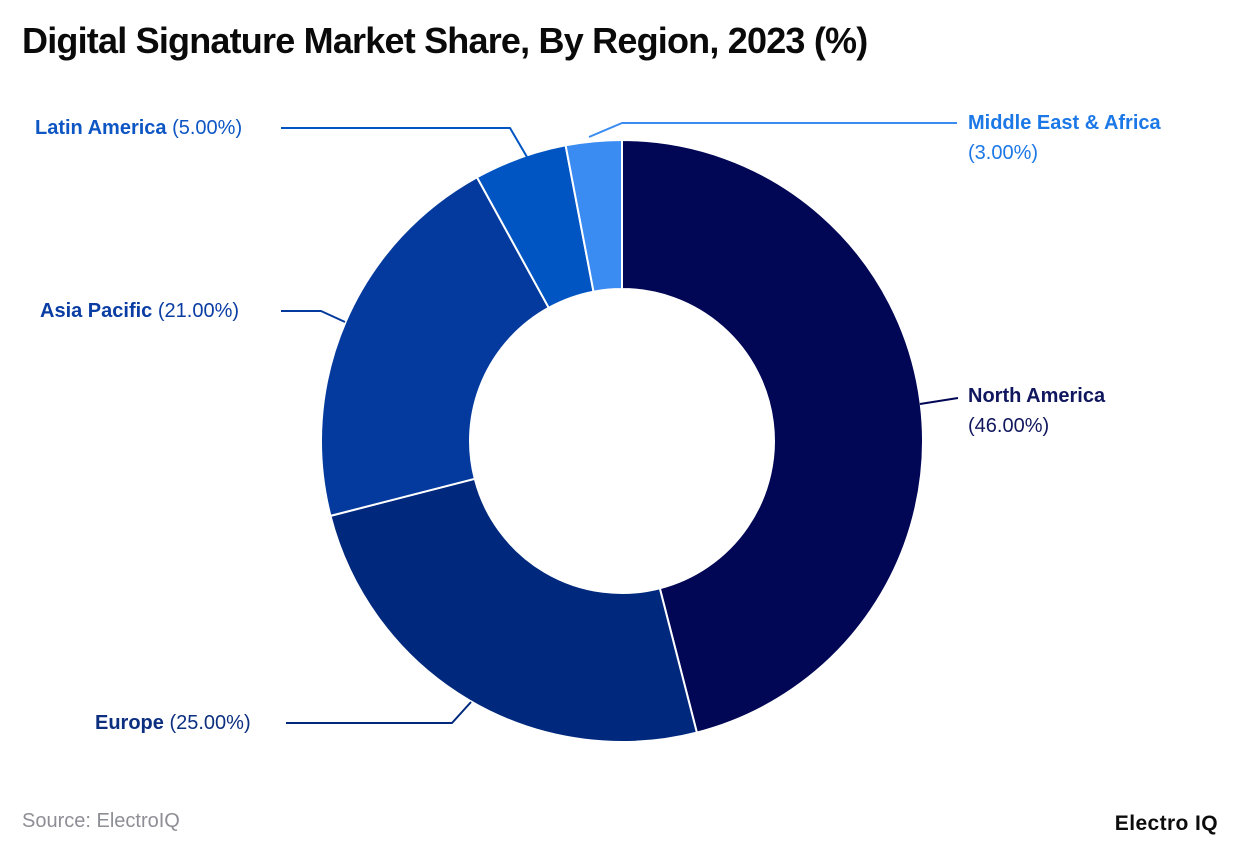 This screenshot has width=1240, height=856. I want to click on leader-line-europe, so click(379, 712).